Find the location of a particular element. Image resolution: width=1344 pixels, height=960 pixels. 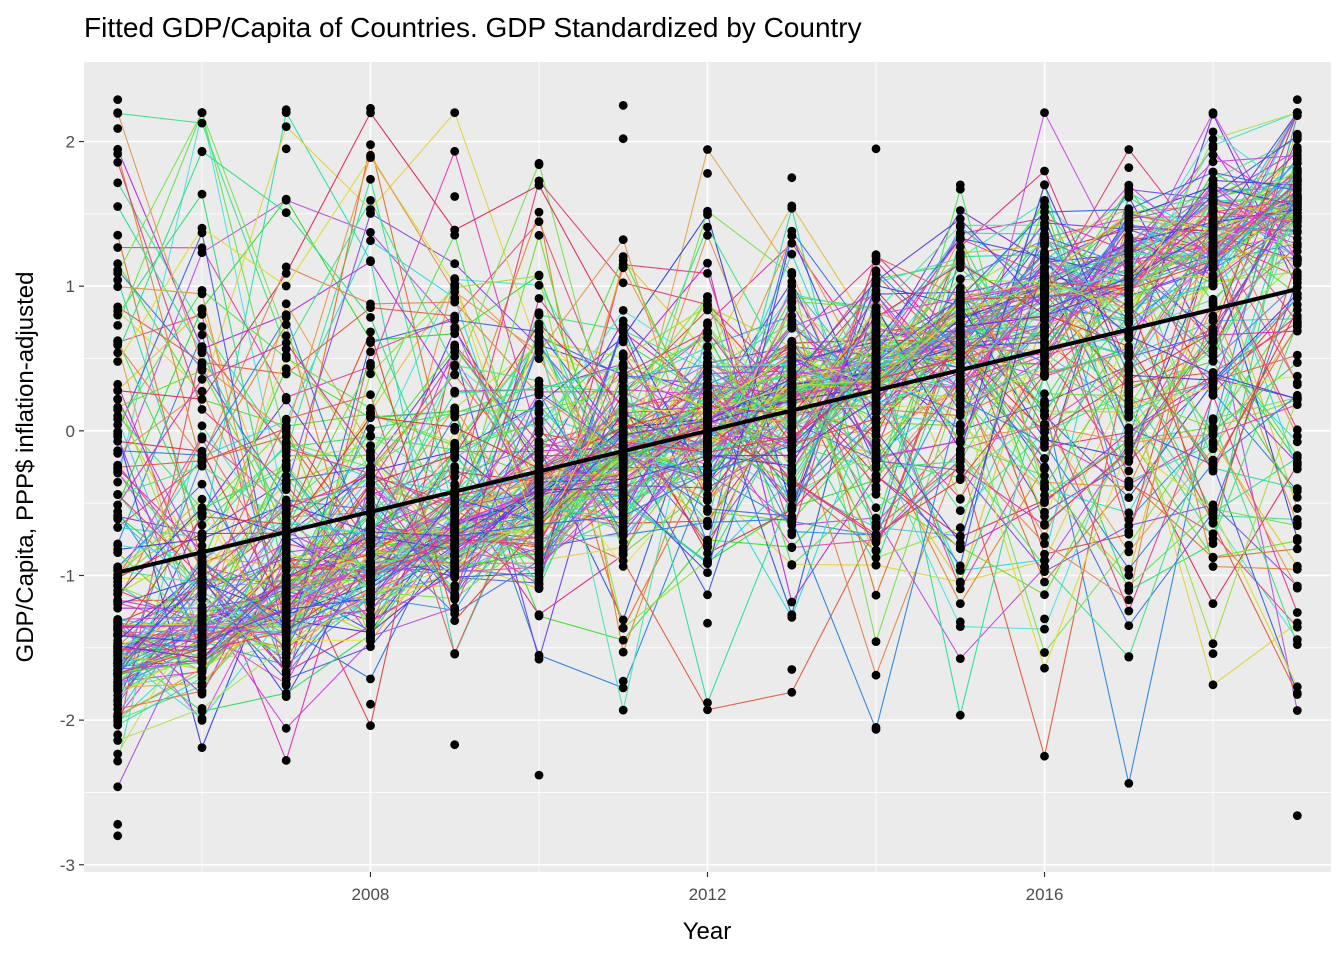

y-tick-label: 1 is located at coordinates (70, 286).